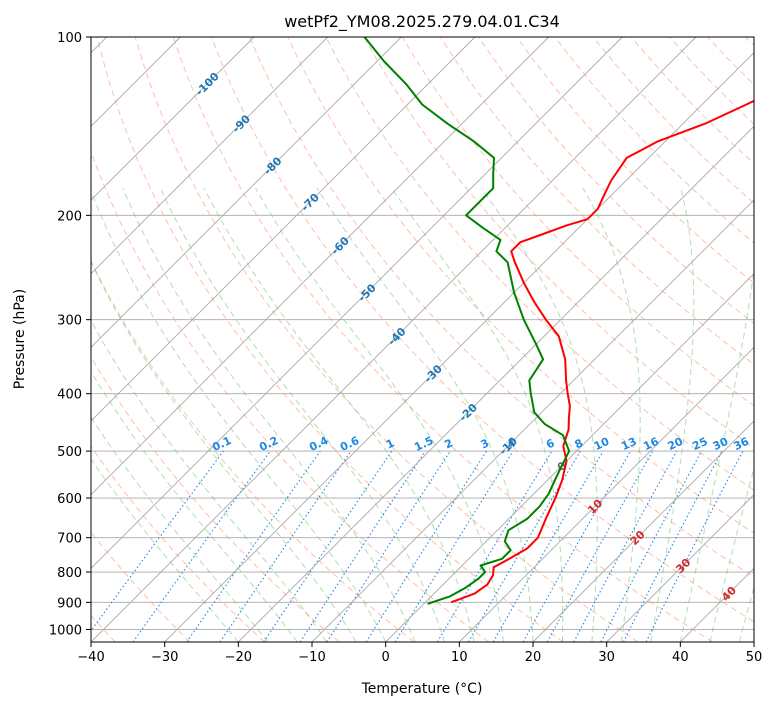 The image size is (775, 708). I want to click on y-tick-label: 1000, so click(65, 630).